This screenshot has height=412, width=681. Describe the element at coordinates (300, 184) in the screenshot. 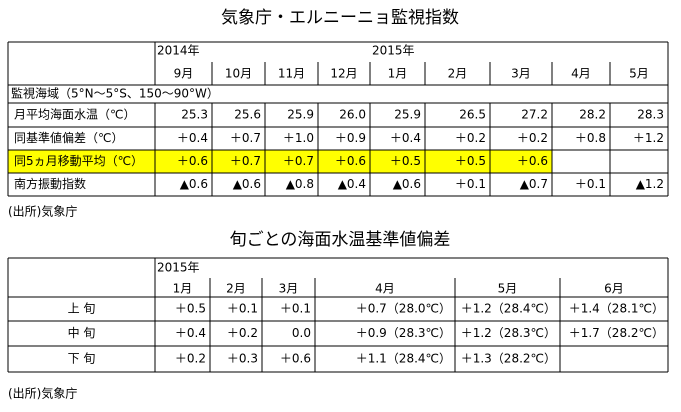

I see `cell-value: ▲0.8` at that location.